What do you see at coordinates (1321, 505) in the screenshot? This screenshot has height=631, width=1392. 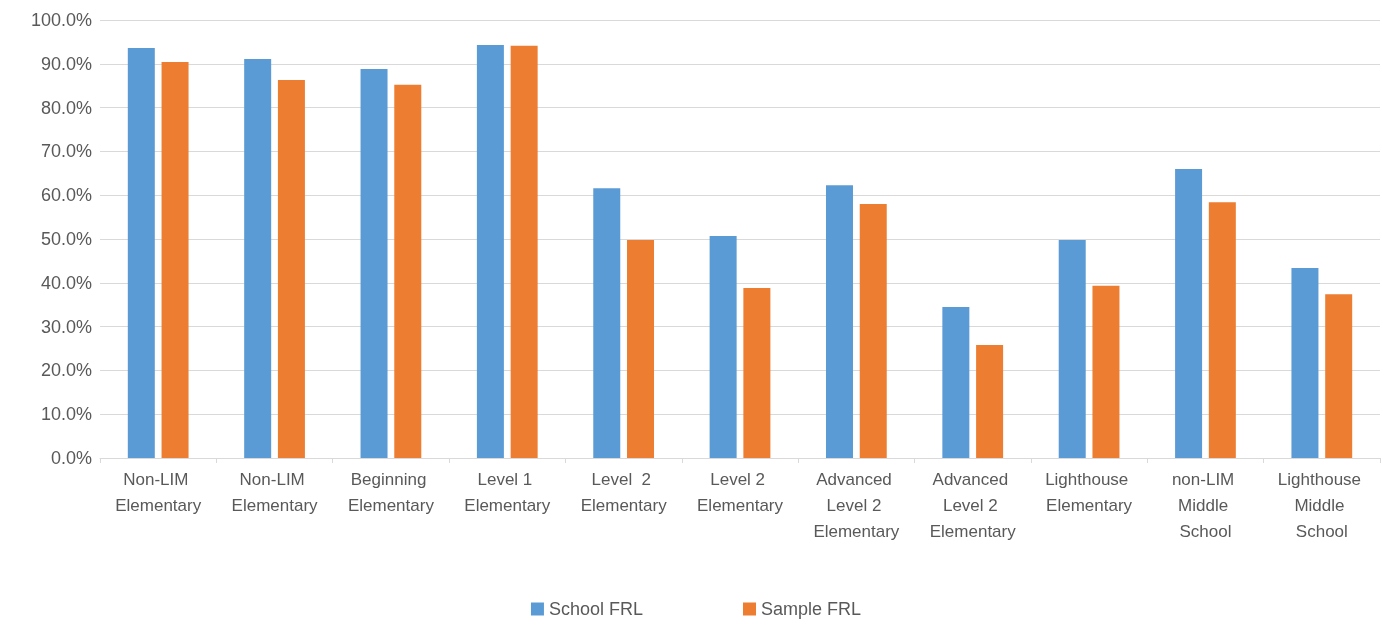 I see `x-tick-label: Lighthouse Middle School` at bounding box center [1321, 505].